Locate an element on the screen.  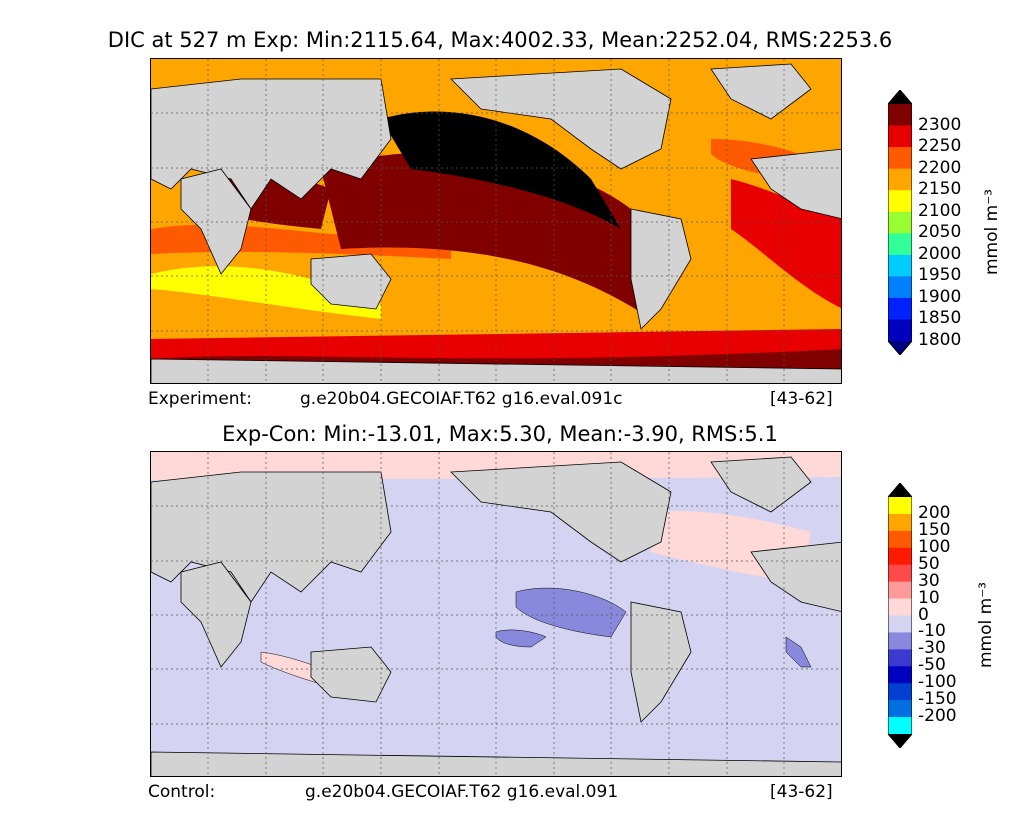
top-colorbar-svg is located at coordinates (900, 222).